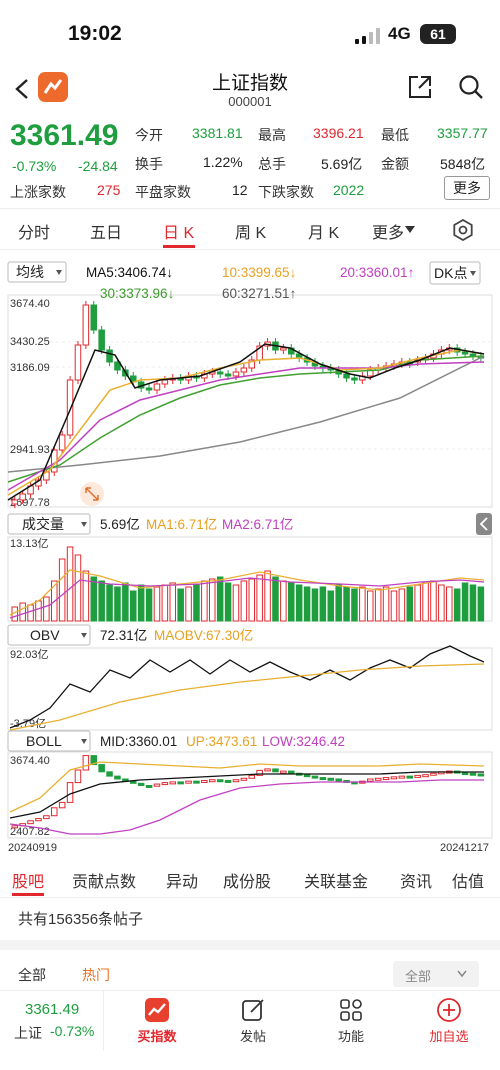 The image size is (500, 1070). I want to click on sort-select: 全部, so click(436, 974).